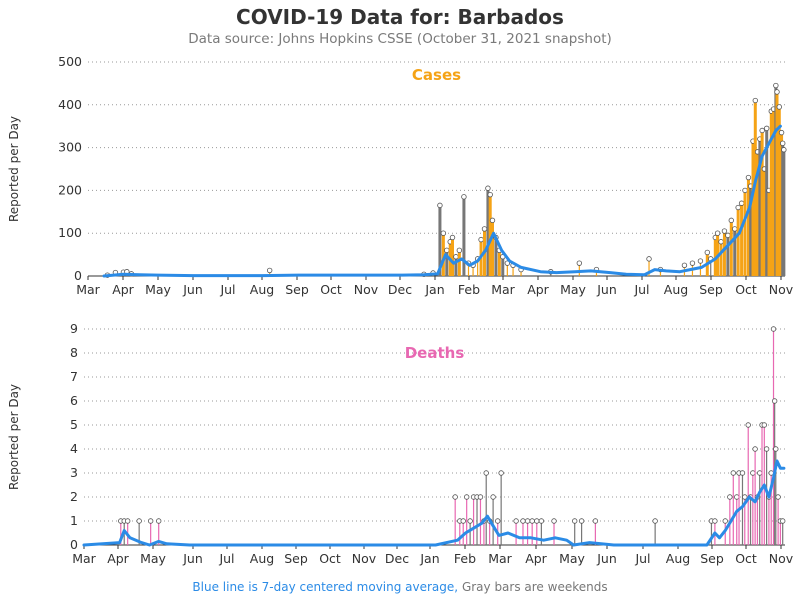  Describe the element at coordinates (435, 353) in the screenshot. I see `panel-title: Deaths` at that location.